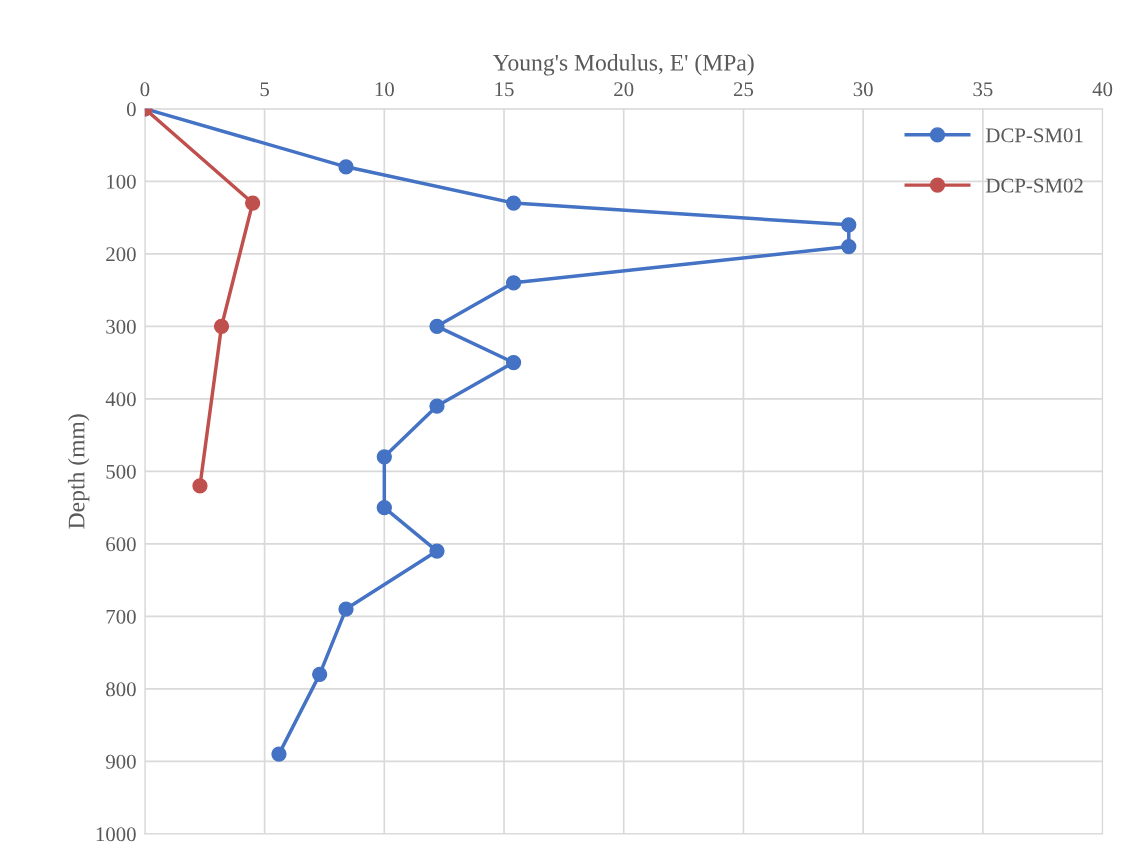  What do you see at coordinates (1034, 185) in the screenshot?
I see `legend-label: DCP-SM02` at bounding box center [1034, 185].